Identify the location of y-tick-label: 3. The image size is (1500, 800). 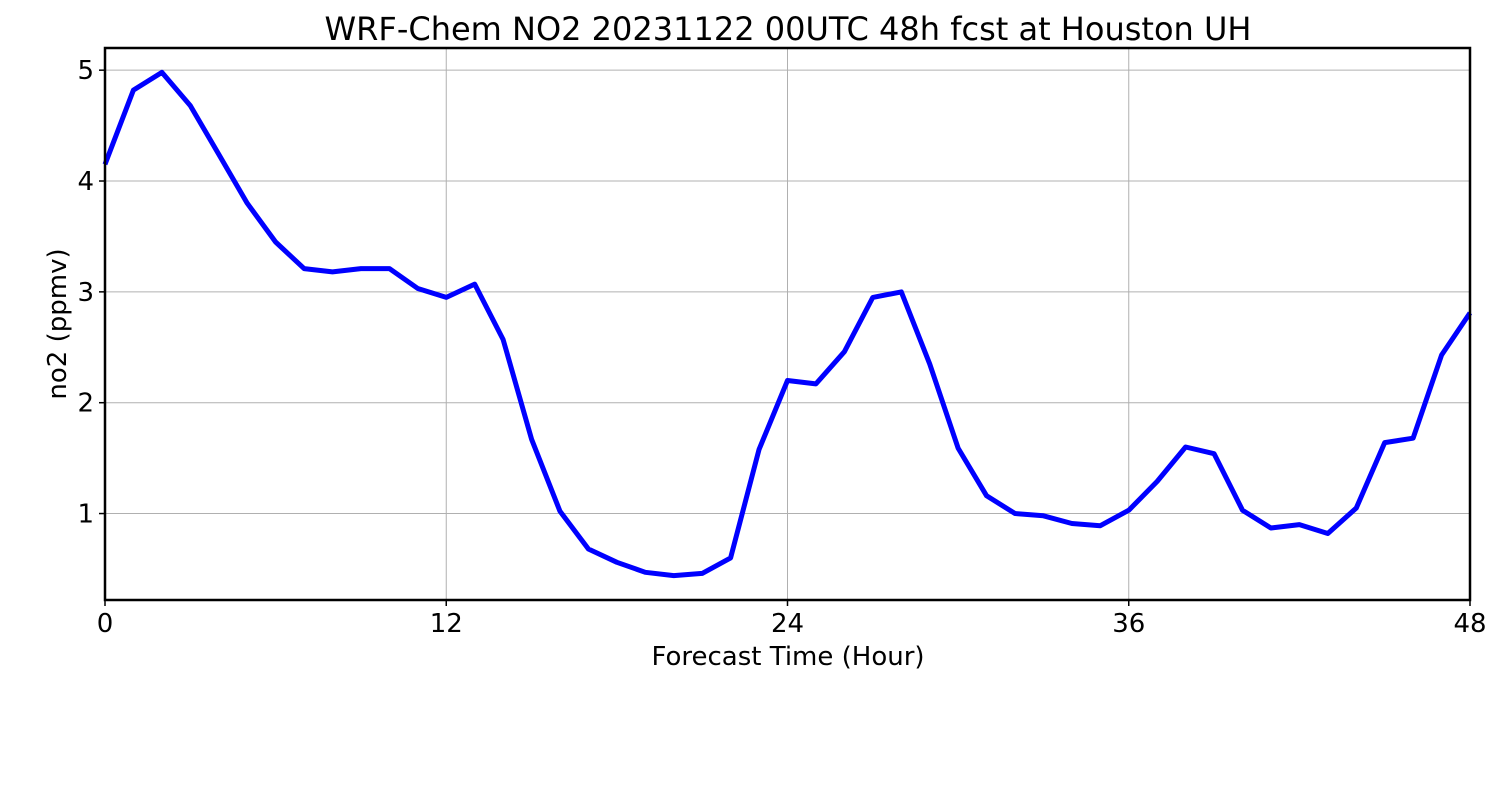
(85, 293).